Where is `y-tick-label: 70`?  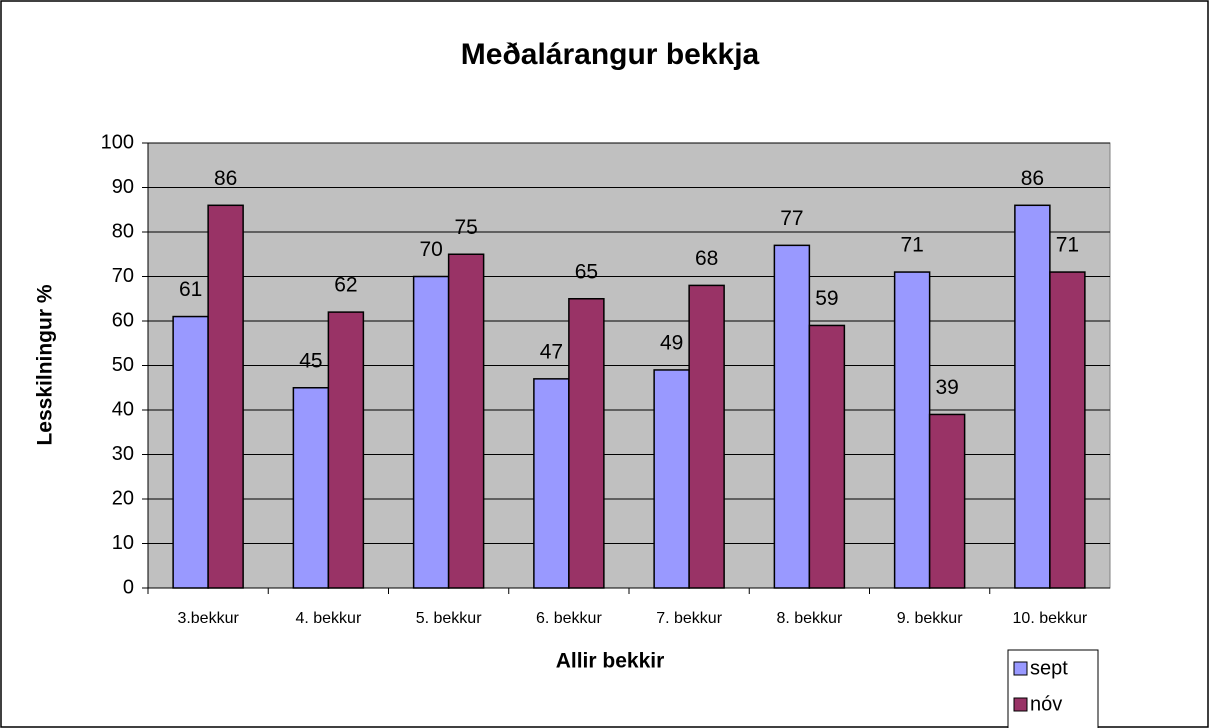 y-tick-label: 70 is located at coordinates (123, 276).